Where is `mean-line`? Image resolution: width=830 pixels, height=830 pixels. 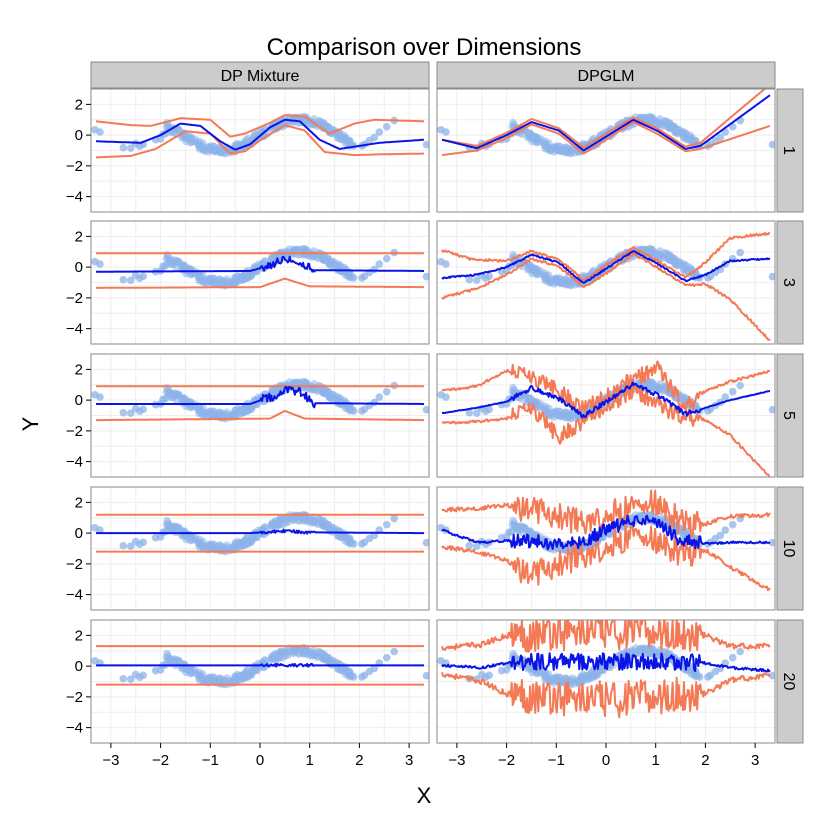
mean-line is located at coordinates (260, 134).